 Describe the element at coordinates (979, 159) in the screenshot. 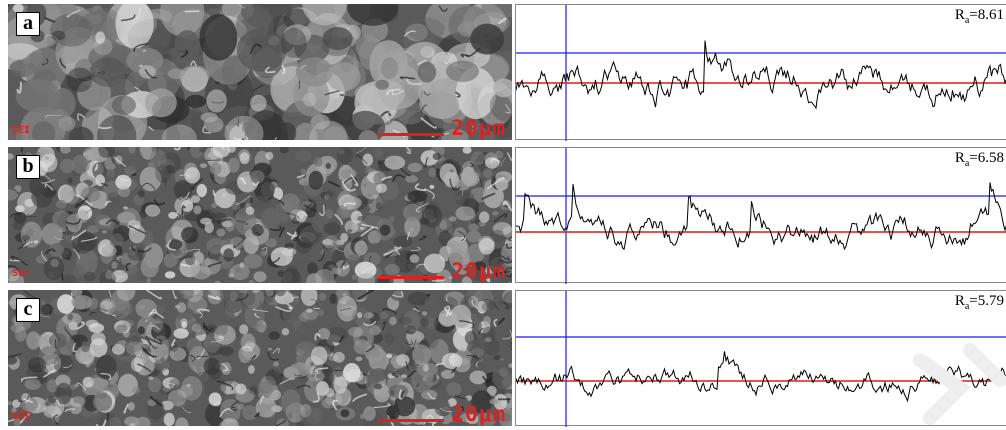

I see `ra-value-b: Ra=6.58` at that location.